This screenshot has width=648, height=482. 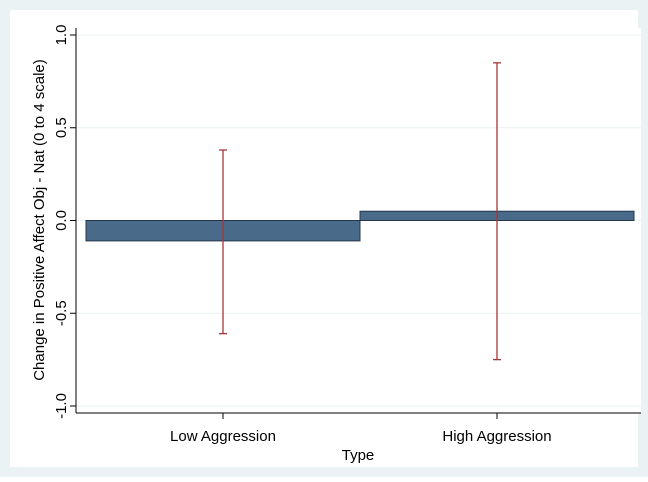 What do you see at coordinates (61, 35) in the screenshot?
I see `y-tick-label: 1.0` at bounding box center [61, 35].